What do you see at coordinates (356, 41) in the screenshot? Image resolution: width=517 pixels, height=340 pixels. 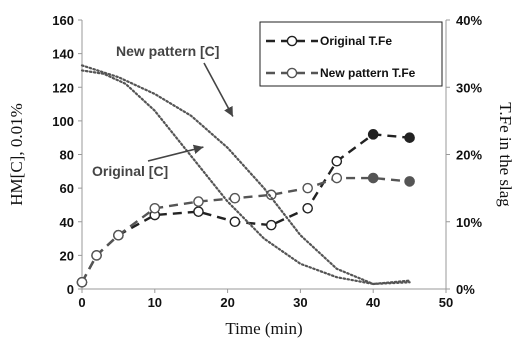 I see `legend-label-original-t-fe: Original T.Fe` at bounding box center [356, 41].